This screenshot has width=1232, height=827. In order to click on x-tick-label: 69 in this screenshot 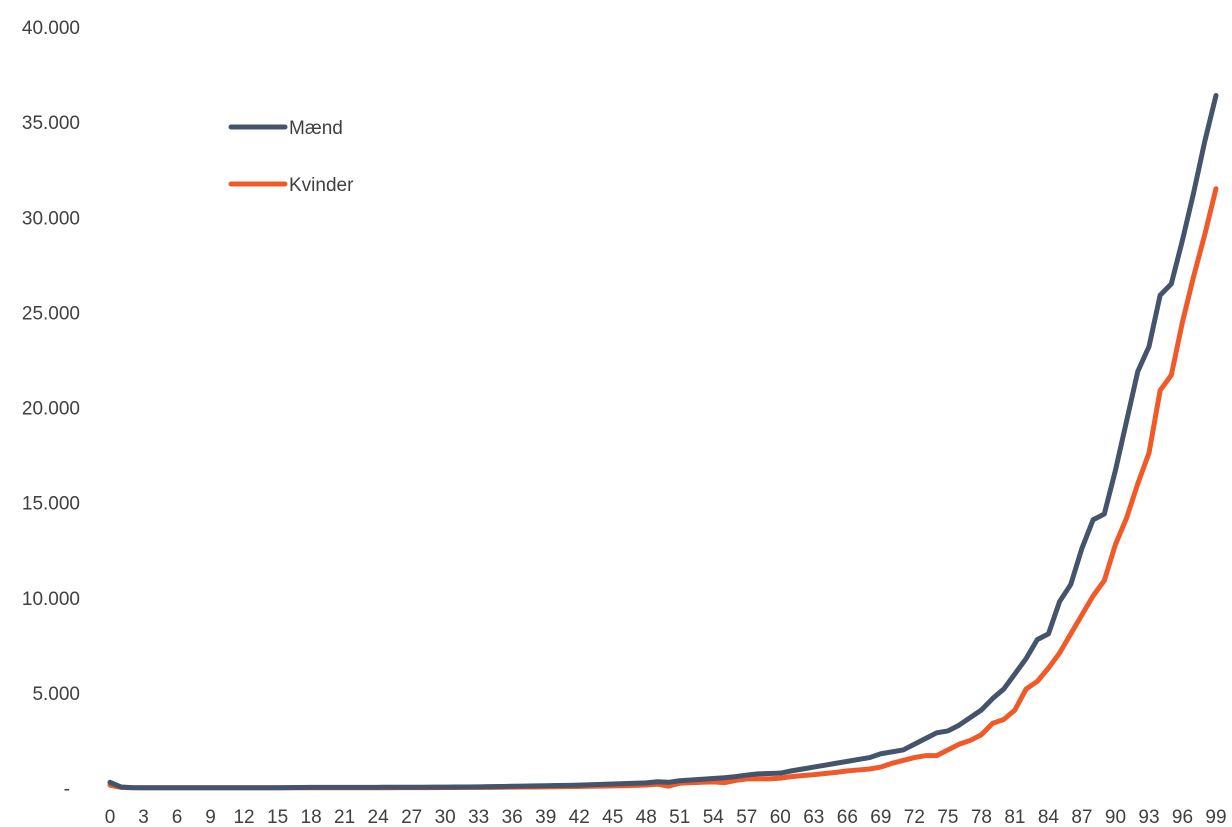, I will do `click(880, 817)`.